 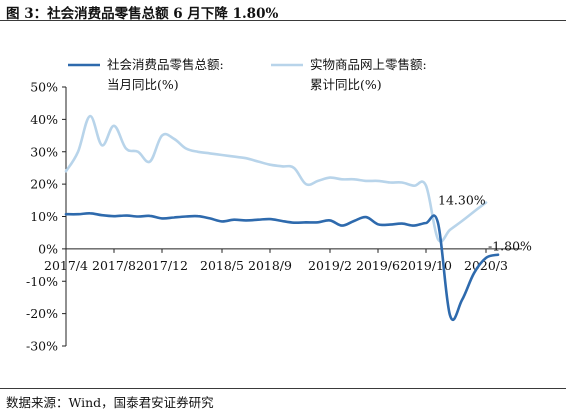 I want to click on legend-label-retail-line1: 社会消费品零售总额:, so click(x=165, y=64).